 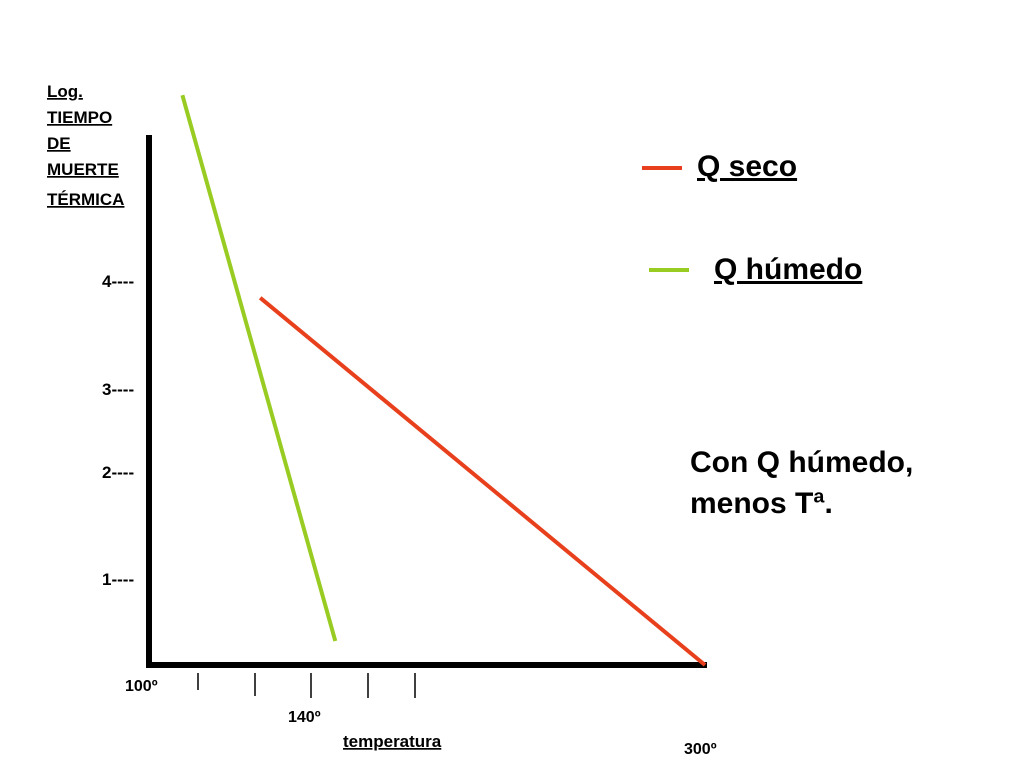 What do you see at coordinates (700, 749) in the screenshot?
I see `x-tick-label-300: 300º` at bounding box center [700, 749].